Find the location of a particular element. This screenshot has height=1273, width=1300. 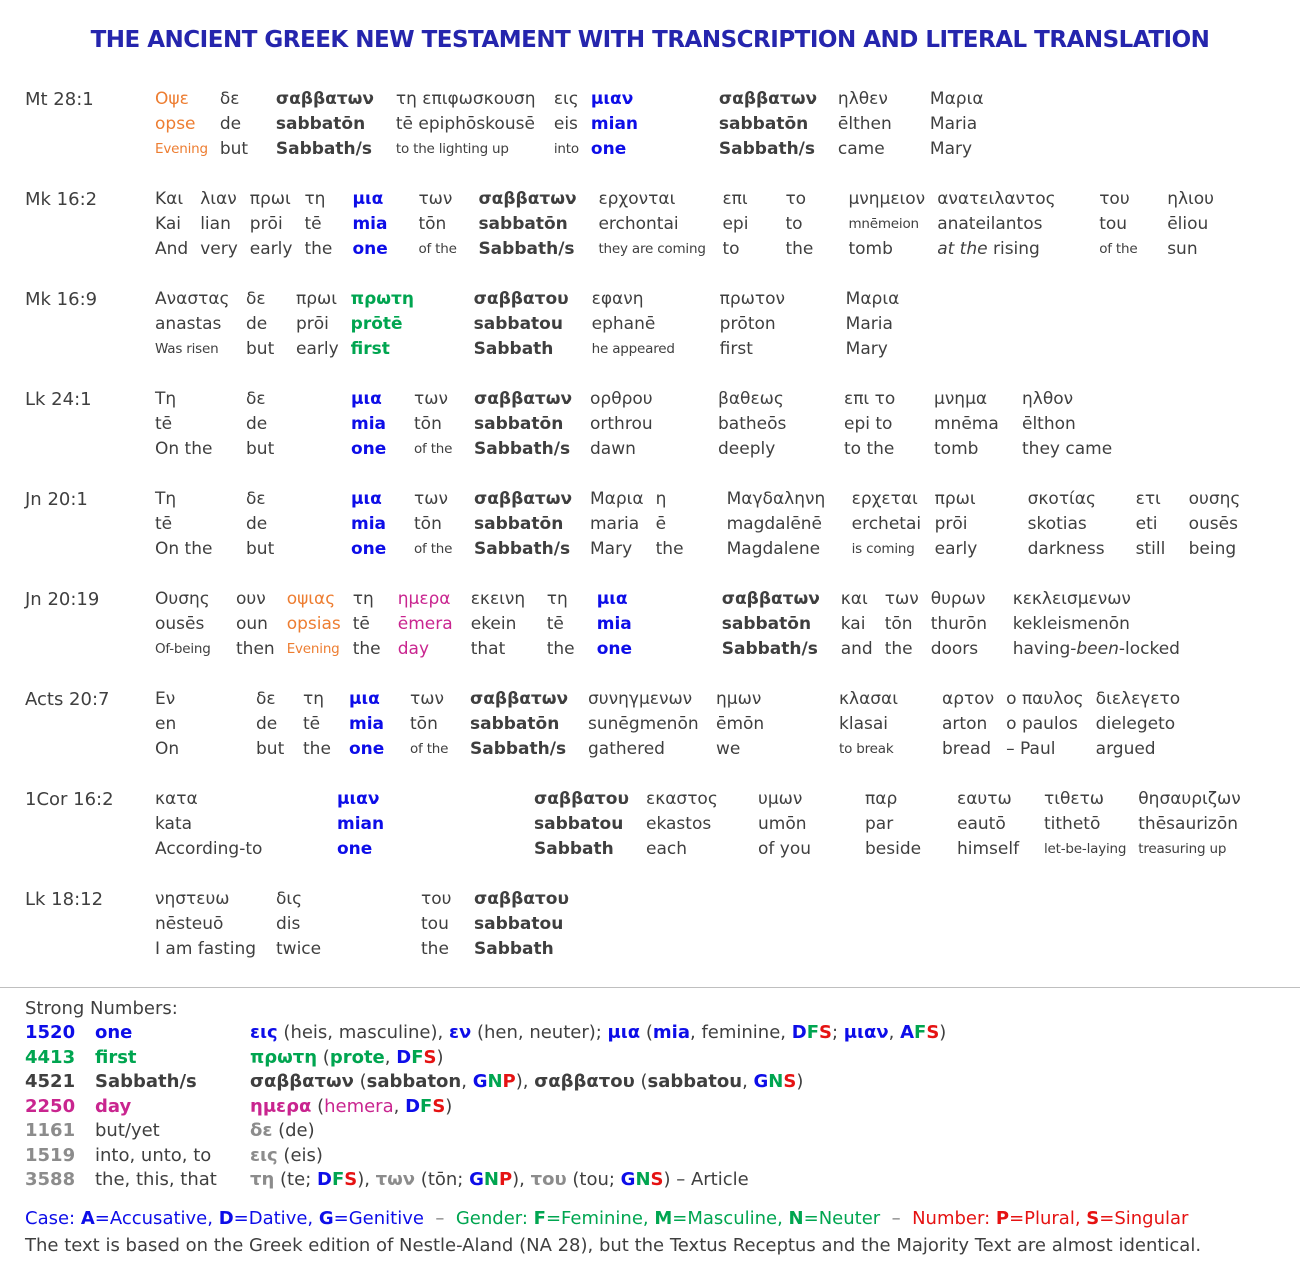

word-cell: Μαρια Maria Mary is located at coordinates (873, 324).